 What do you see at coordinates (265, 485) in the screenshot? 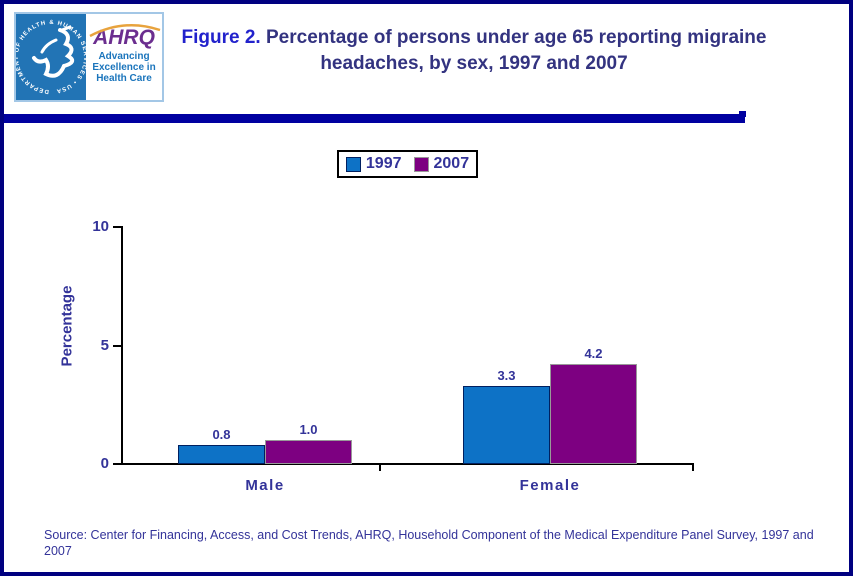
I see `category-label-male: Male` at bounding box center [265, 485].